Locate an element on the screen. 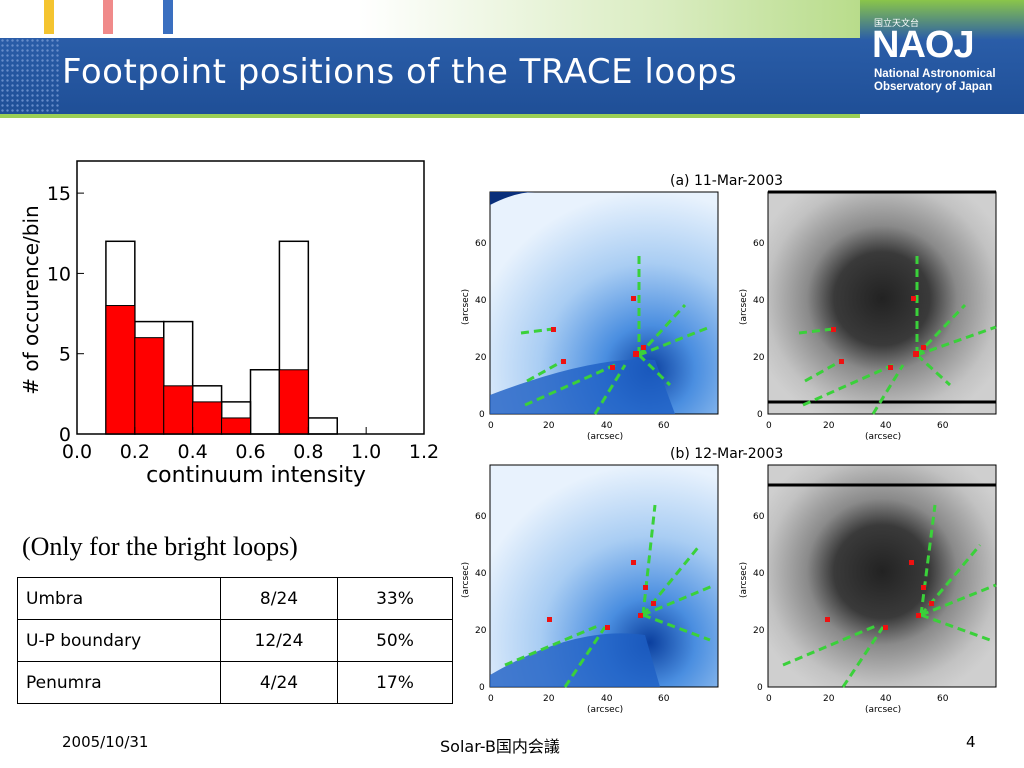  histogram-xtick-label: 0.0 is located at coordinates (77, 452).